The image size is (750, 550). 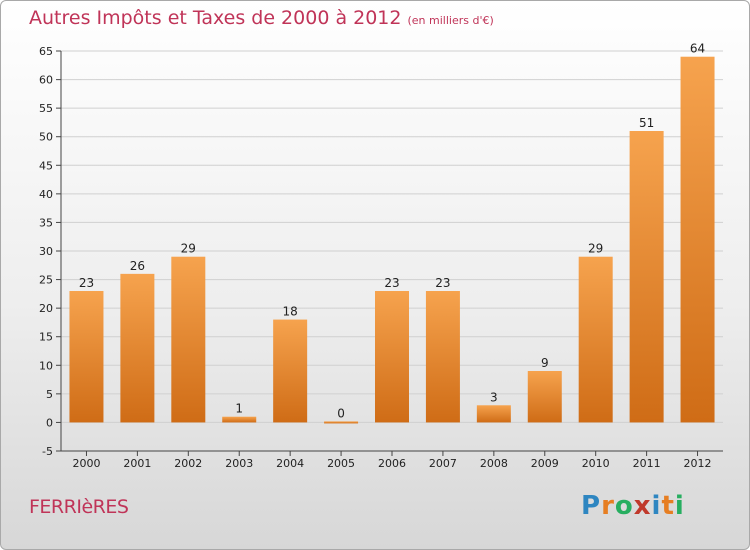 What do you see at coordinates (46, 165) in the screenshot?
I see `y-tick-label: 45` at bounding box center [46, 165].